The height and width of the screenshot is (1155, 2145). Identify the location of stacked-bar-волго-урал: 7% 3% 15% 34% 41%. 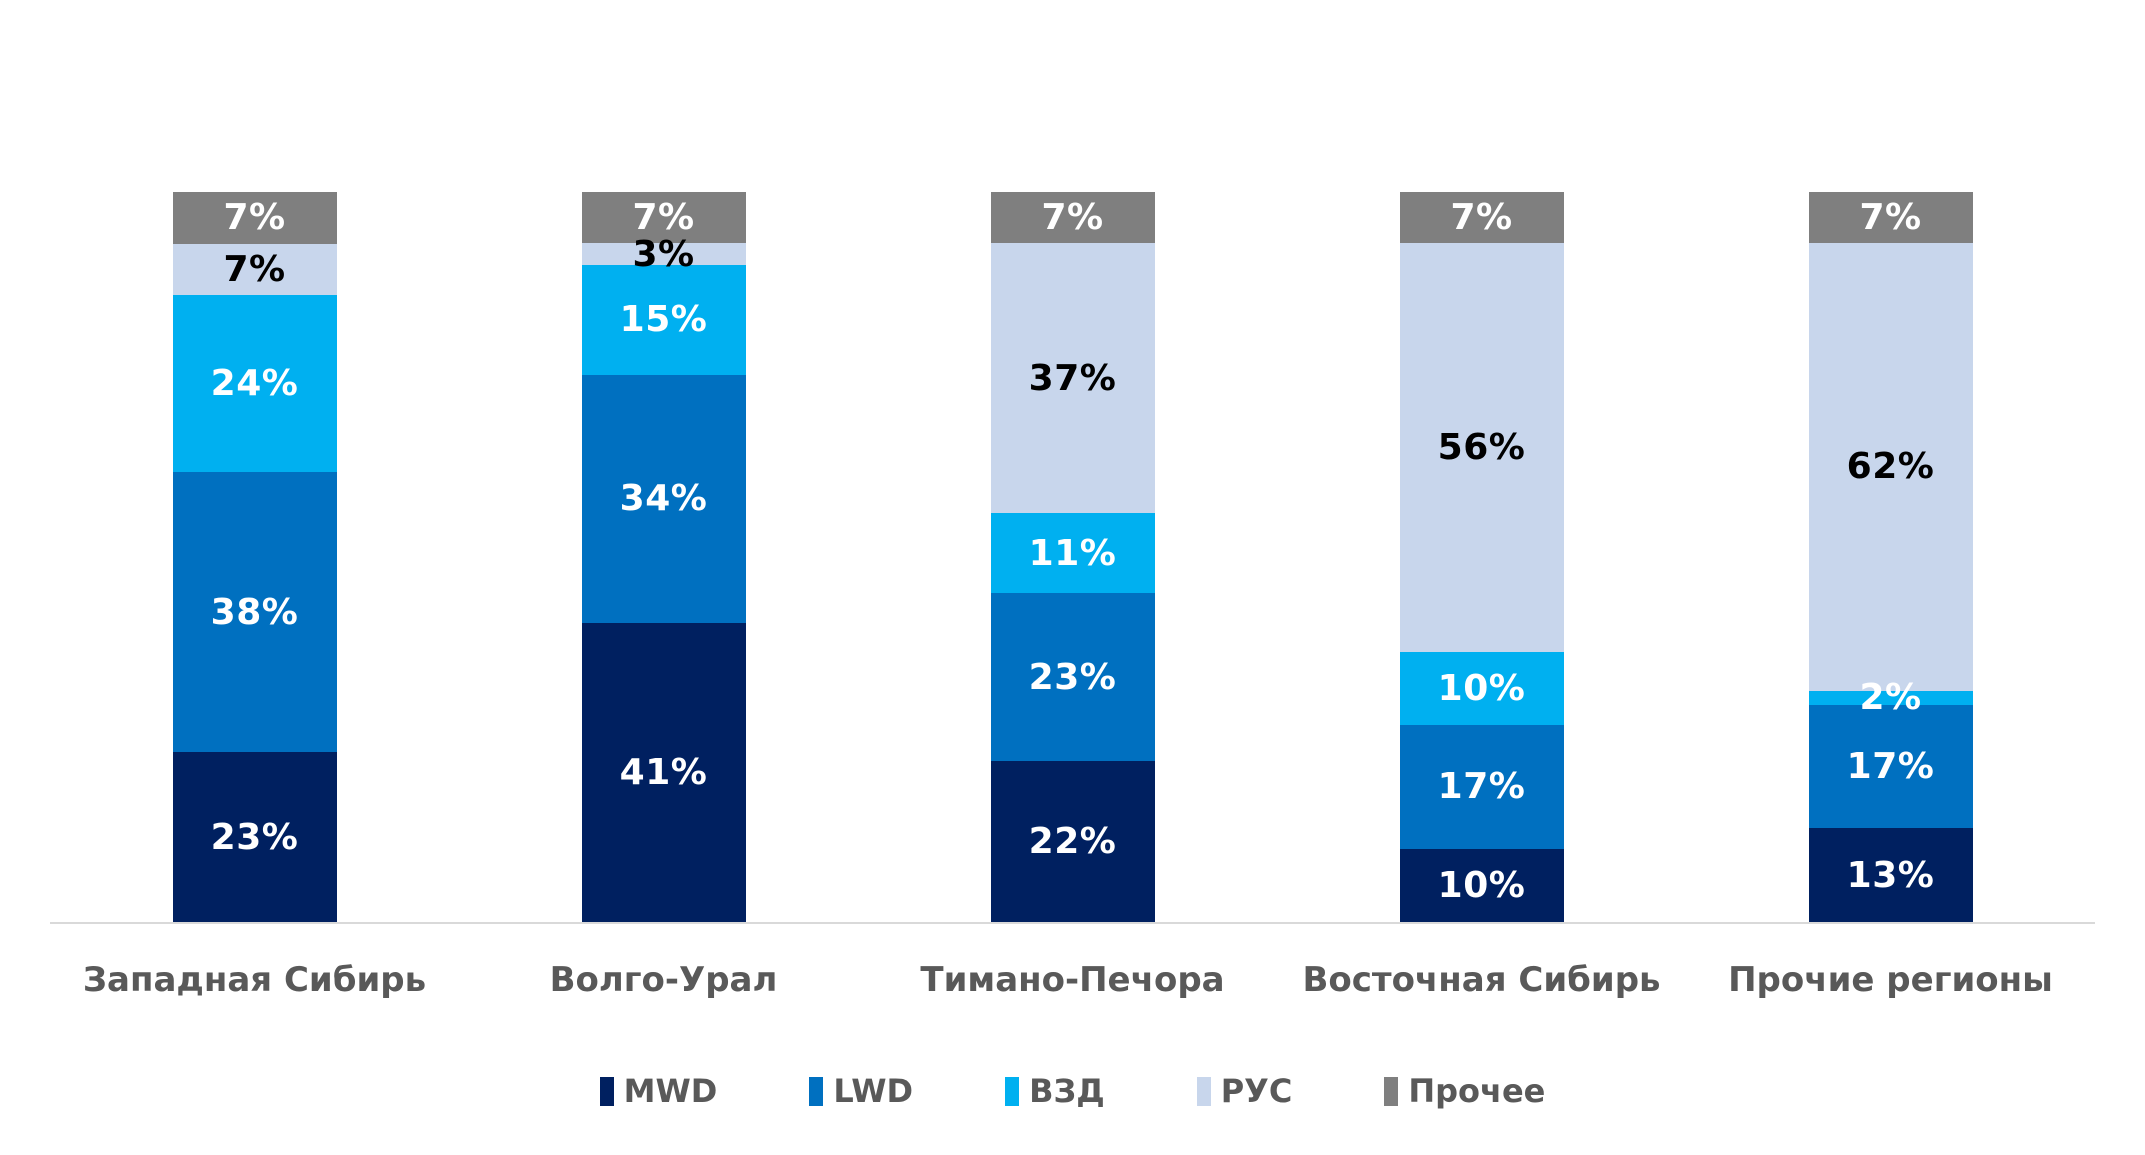
(663, 557).